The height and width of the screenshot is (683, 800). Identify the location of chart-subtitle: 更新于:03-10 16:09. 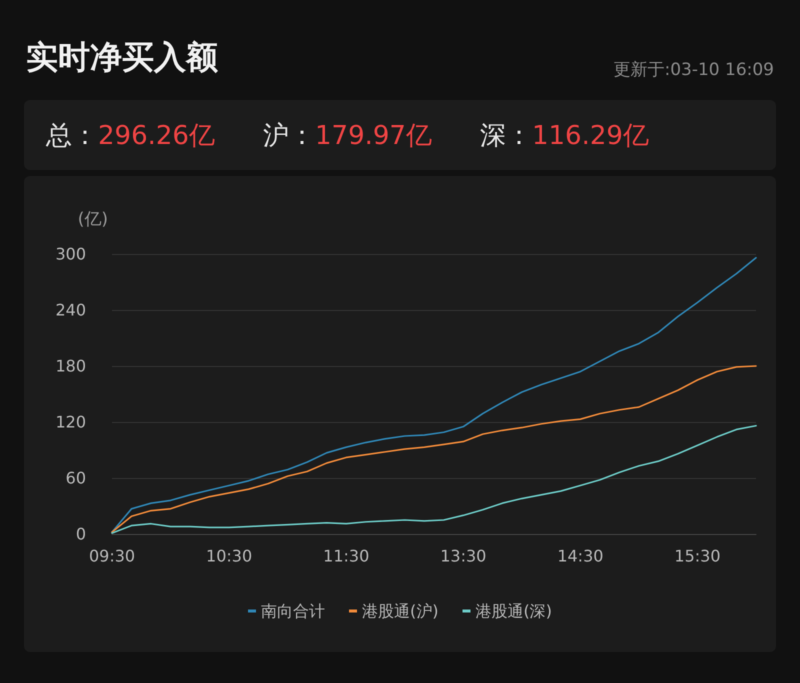
(693, 70).